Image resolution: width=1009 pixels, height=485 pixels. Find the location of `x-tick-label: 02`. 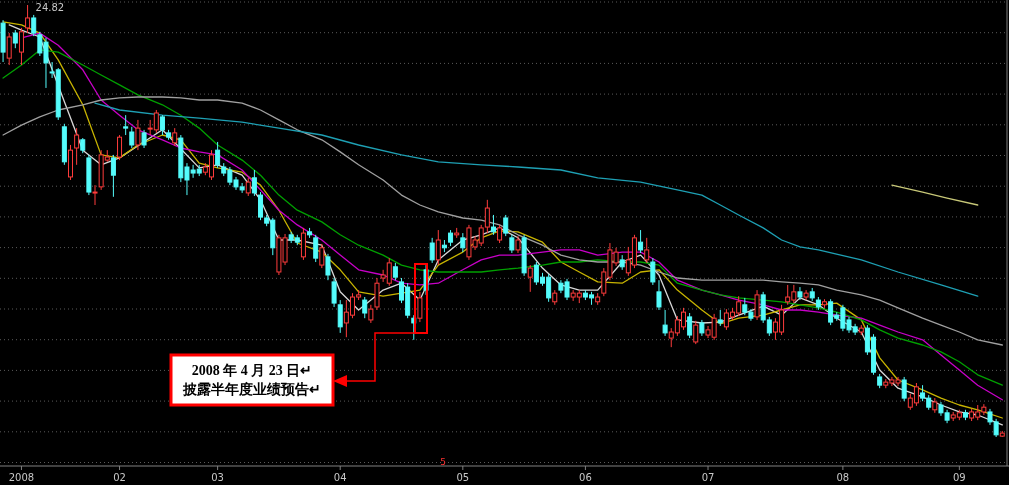

x-tick-label: 02 is located at coordinates (119, 477).